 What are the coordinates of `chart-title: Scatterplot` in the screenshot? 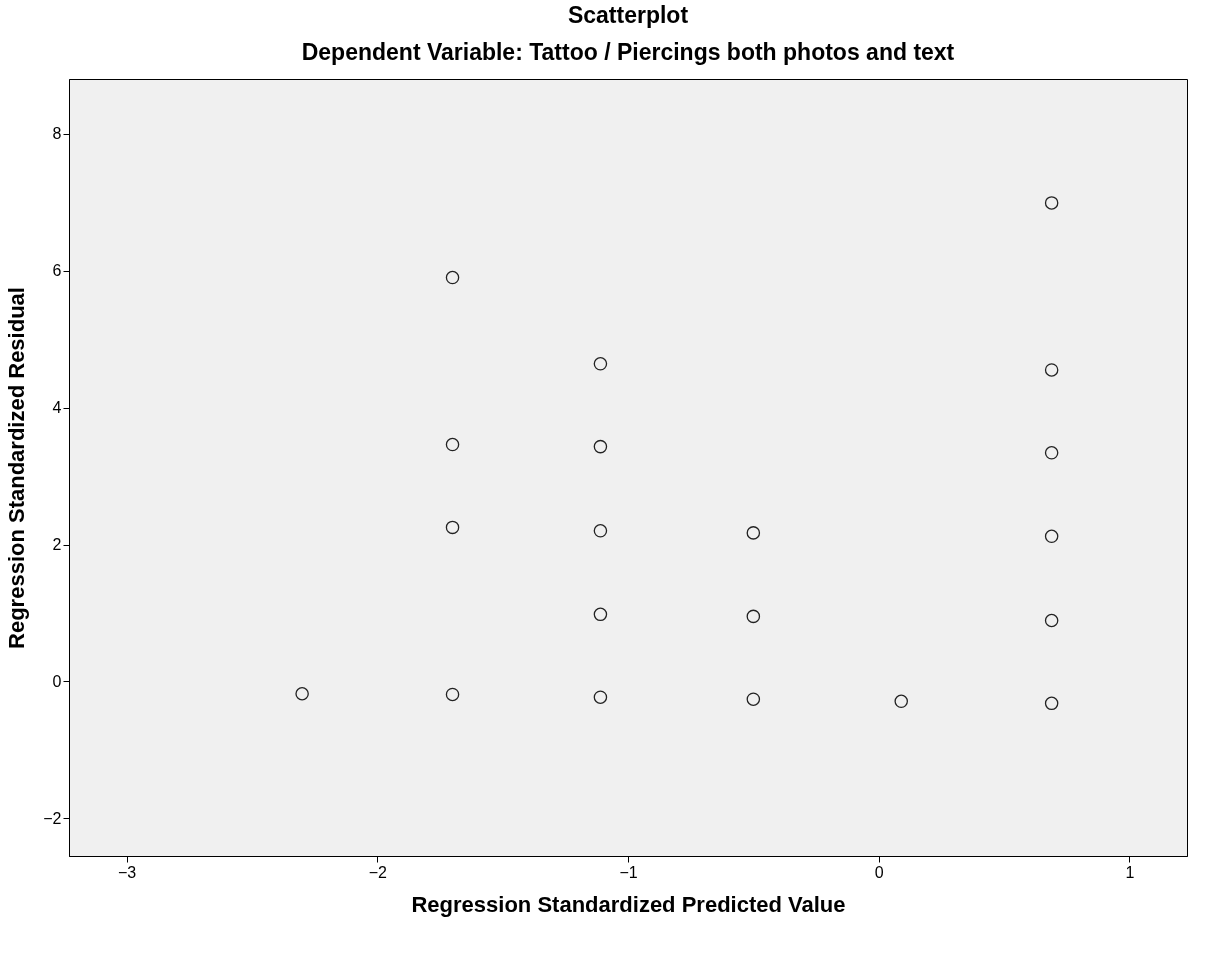 It's located at (628, 15).